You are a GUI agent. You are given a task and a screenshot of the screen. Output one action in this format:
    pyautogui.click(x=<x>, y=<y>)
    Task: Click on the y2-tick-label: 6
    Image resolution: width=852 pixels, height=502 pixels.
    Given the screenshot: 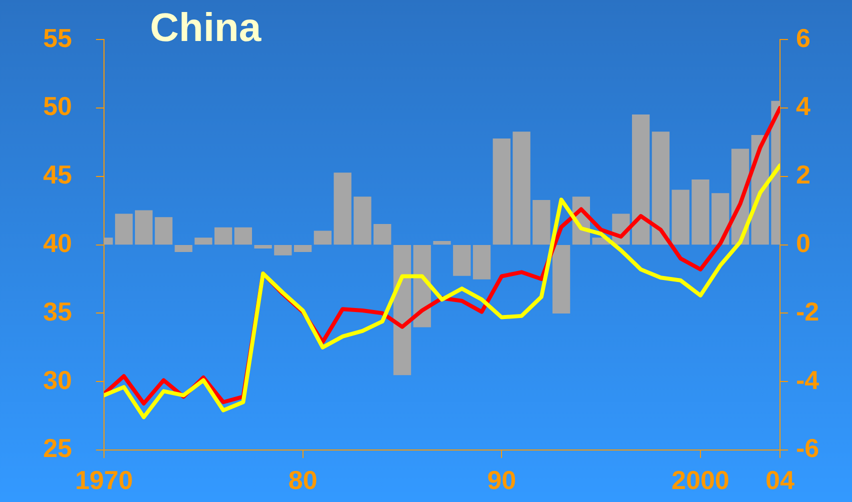 What is the action you would take?
    pyautogui.click(x=803, y=37)
    